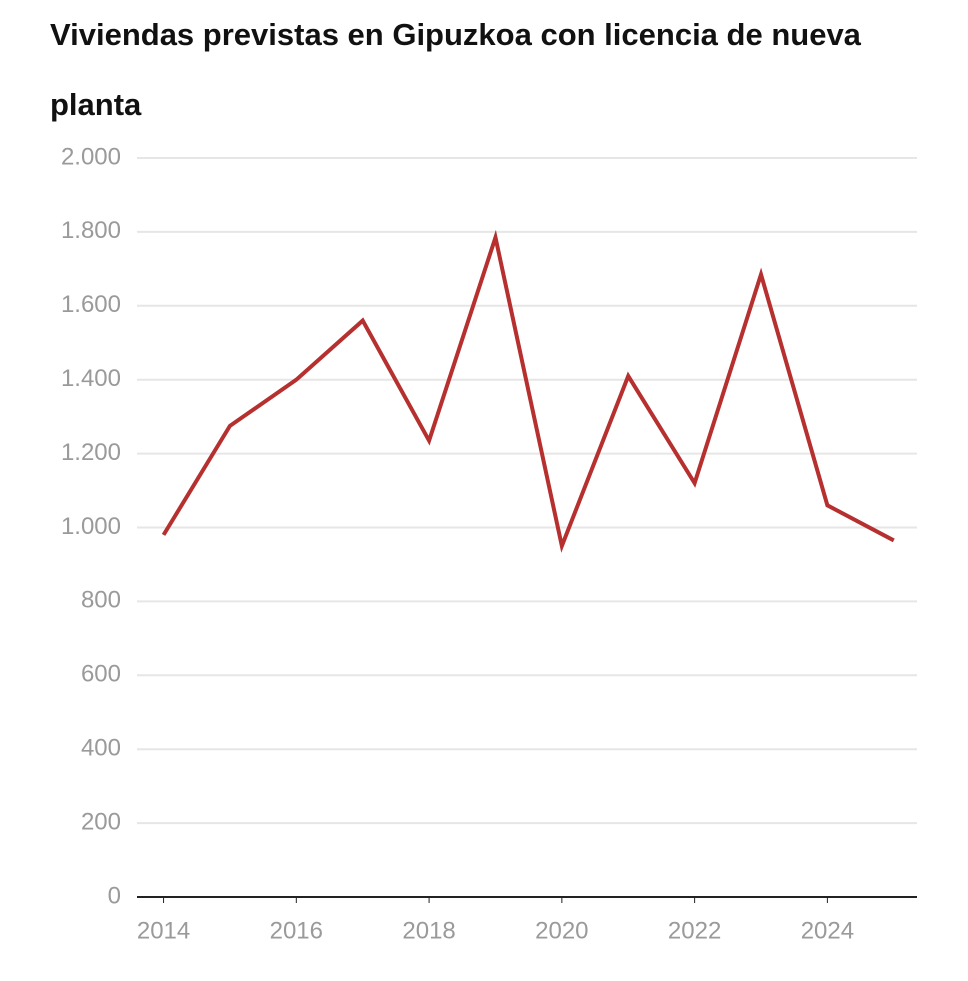 The width and height of the screenshot is (968, 981). Describe the element at coordinates (91, 304) in the screenshot. I see `y-tick-label: 1.600` at that location.